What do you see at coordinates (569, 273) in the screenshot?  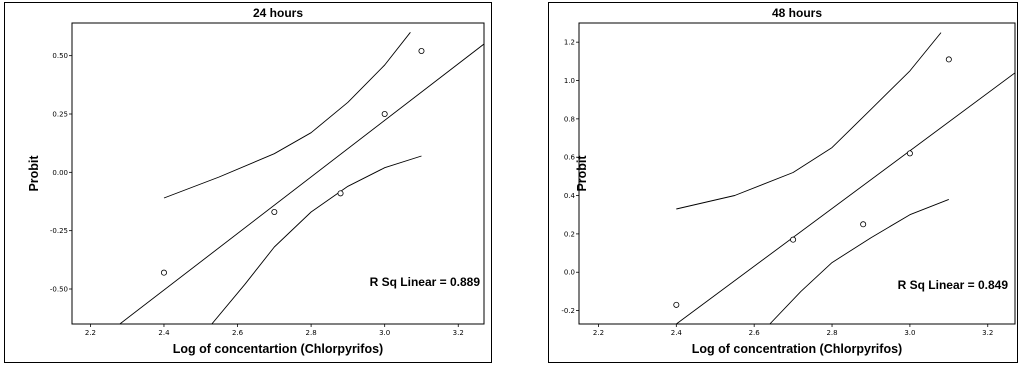 I see `y-tick-label: 0.0` at bounding box center [569, 273].